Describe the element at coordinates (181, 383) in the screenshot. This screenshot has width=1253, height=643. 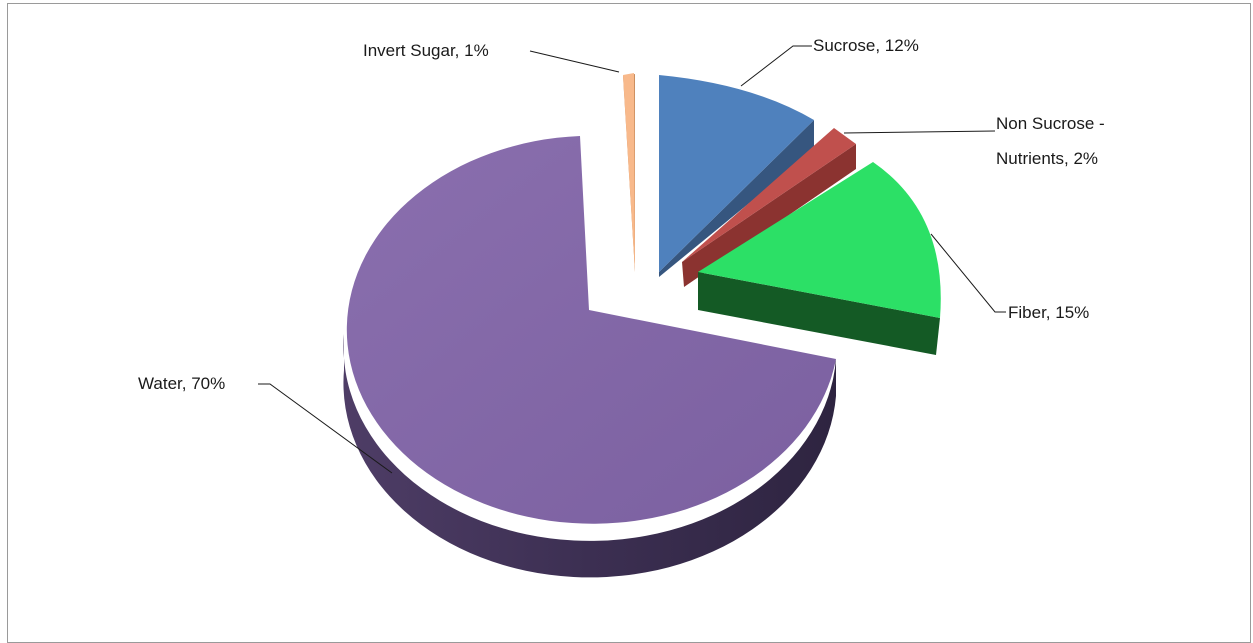
I see `label-water: Water, 70%` at that location.